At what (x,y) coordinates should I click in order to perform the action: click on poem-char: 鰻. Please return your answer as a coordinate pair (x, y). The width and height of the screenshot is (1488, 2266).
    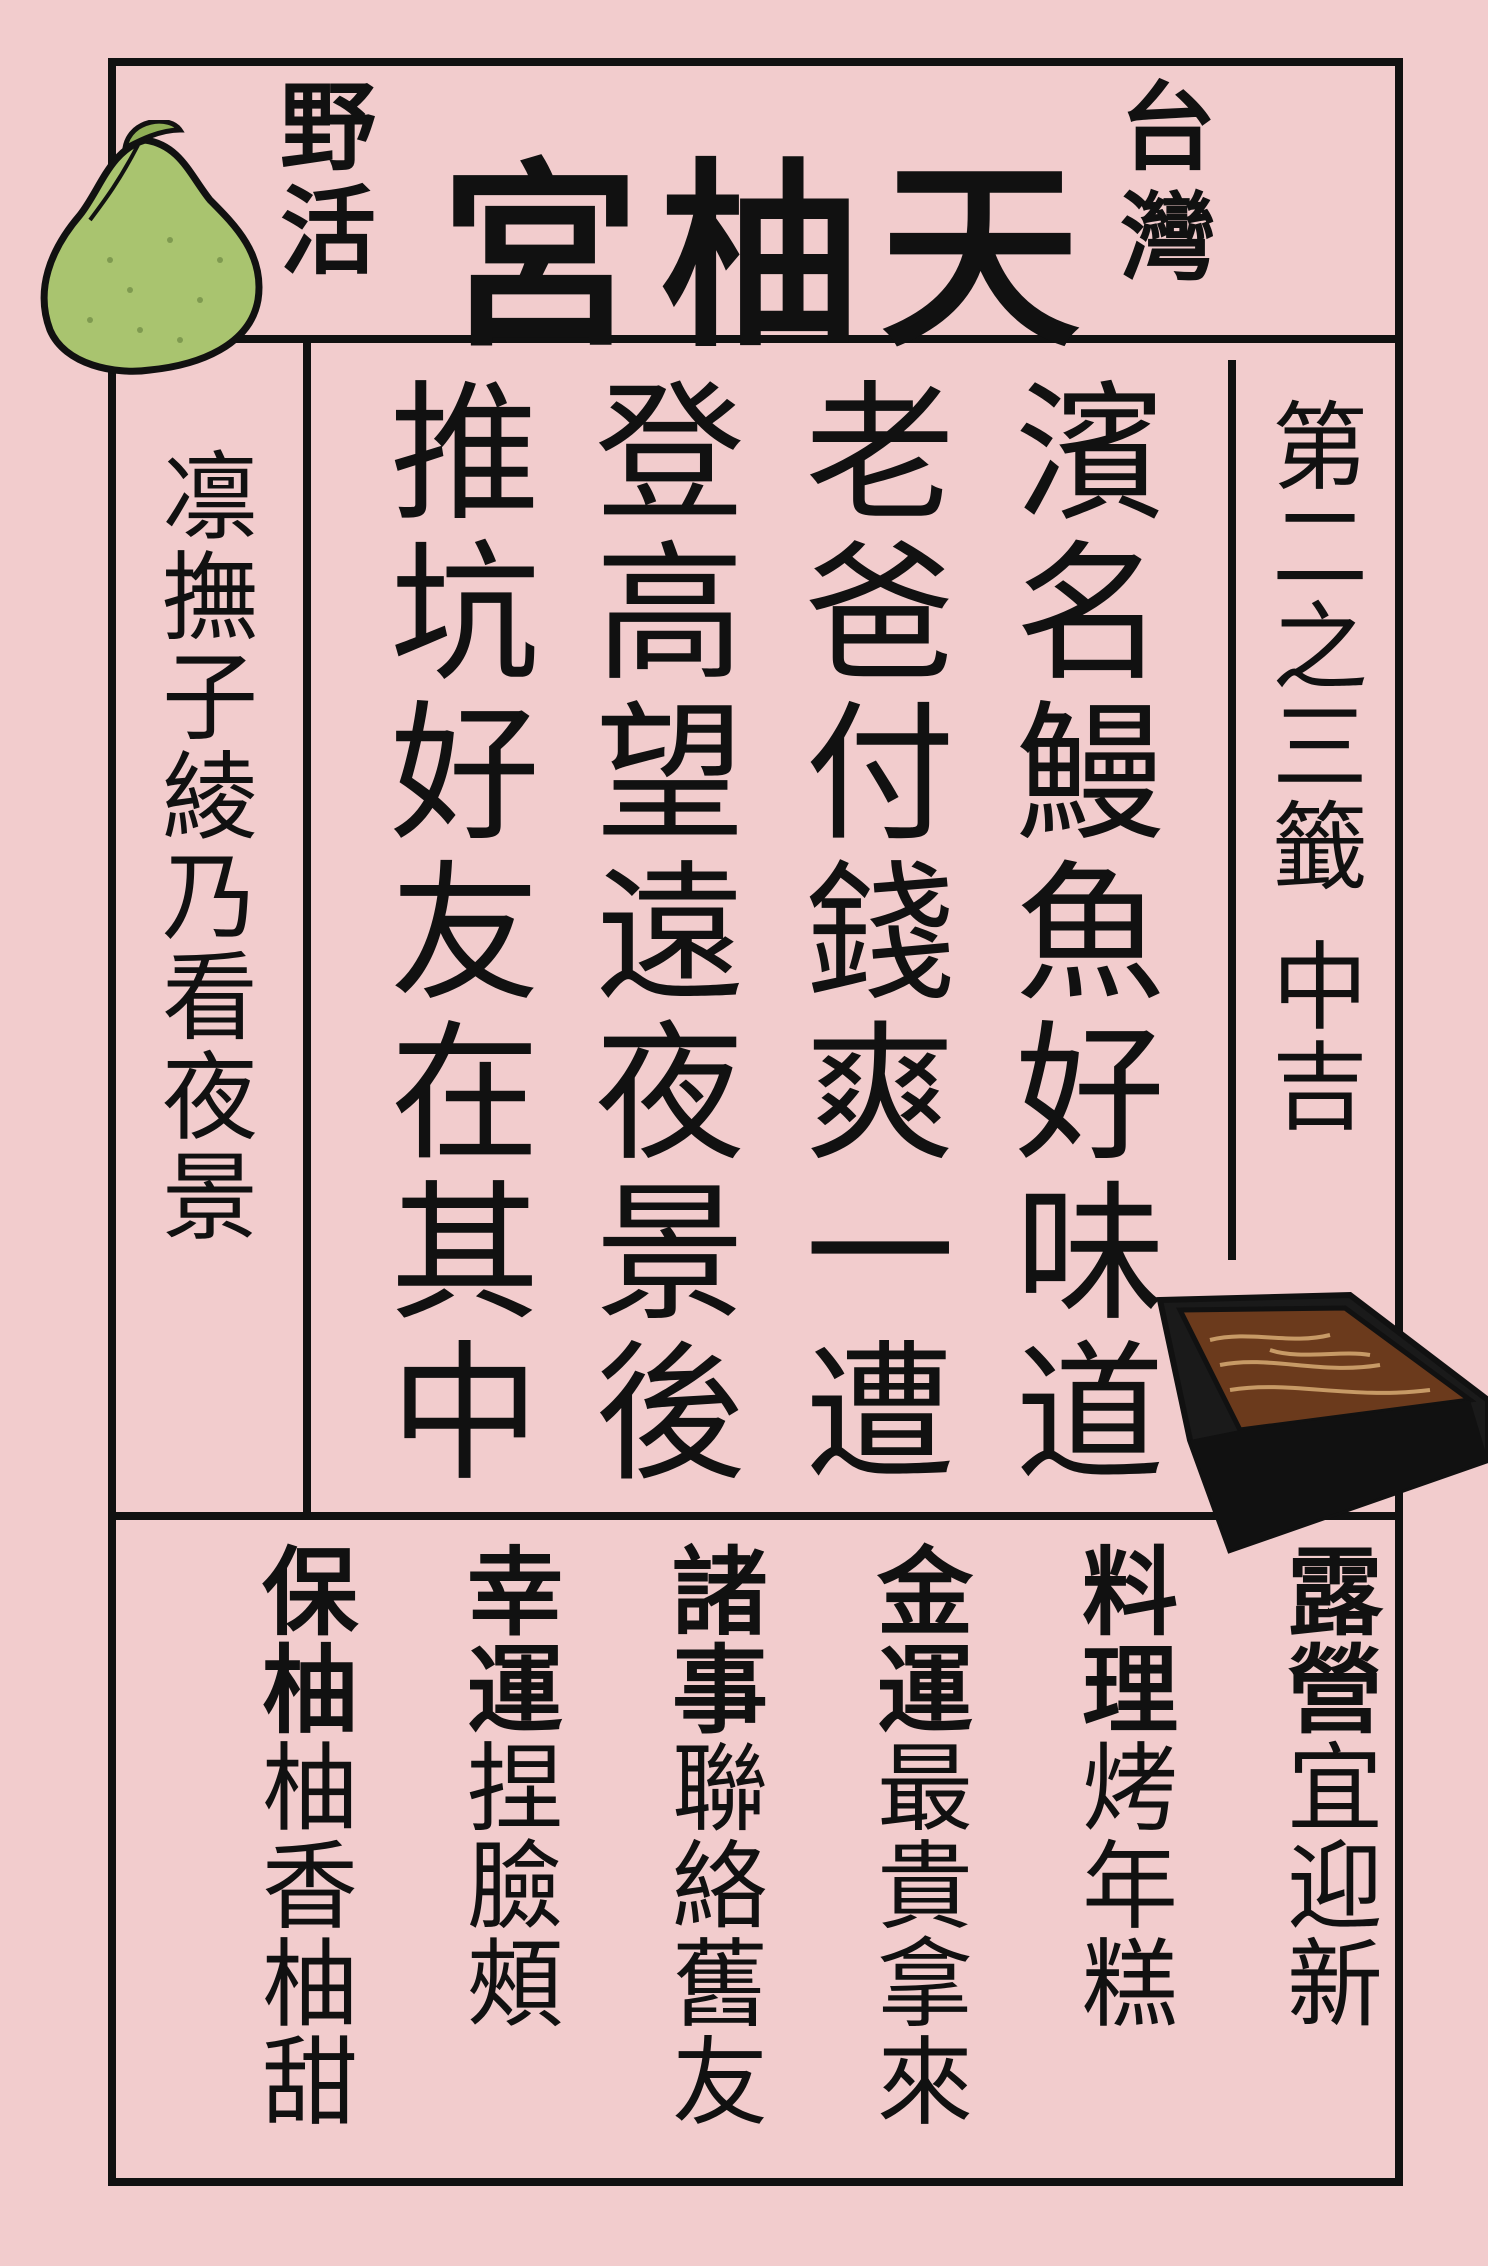
    Looking at the image, I should click on (1089, 775).